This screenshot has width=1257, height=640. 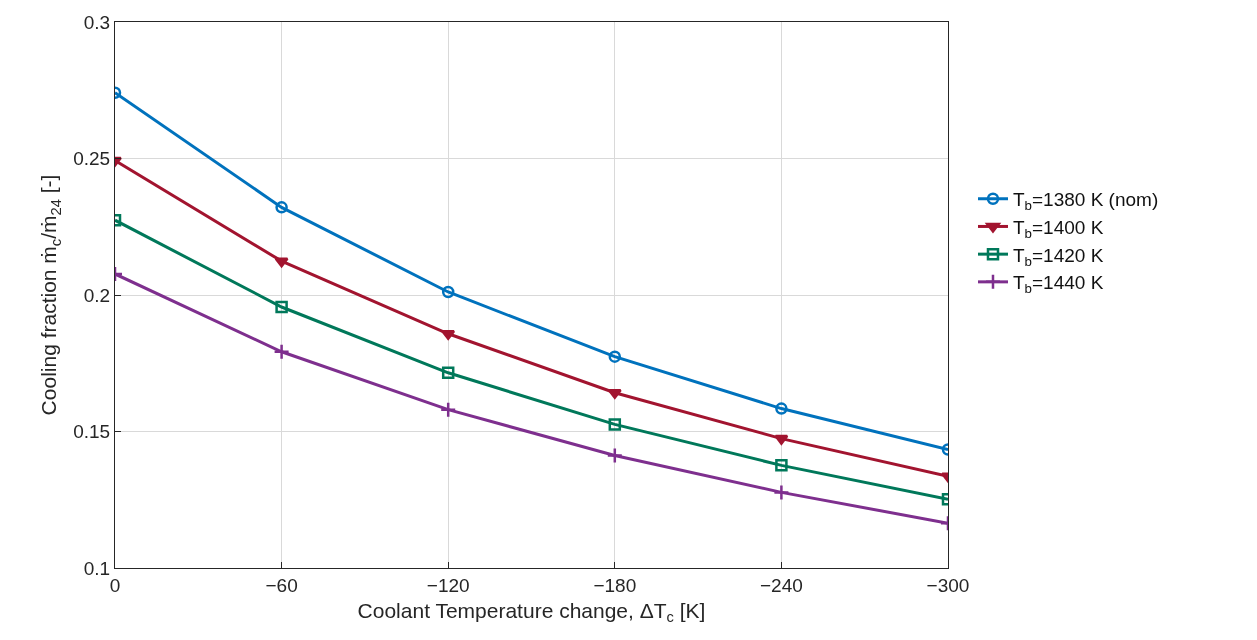 What do you see at coordinates (531, 612) in the screenshot?
I see `x-axis-title: Coolant Temperature change, ΔT$_{c}$ [K]` at bounding box center [531, 612].